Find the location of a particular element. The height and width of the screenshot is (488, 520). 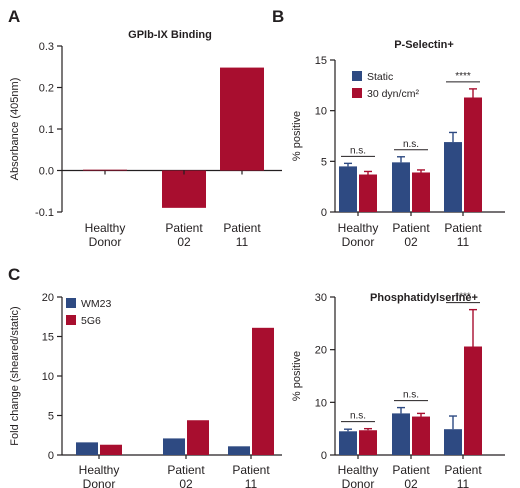

y-tick-label: -0.1 is located at coordinates (44, 213).